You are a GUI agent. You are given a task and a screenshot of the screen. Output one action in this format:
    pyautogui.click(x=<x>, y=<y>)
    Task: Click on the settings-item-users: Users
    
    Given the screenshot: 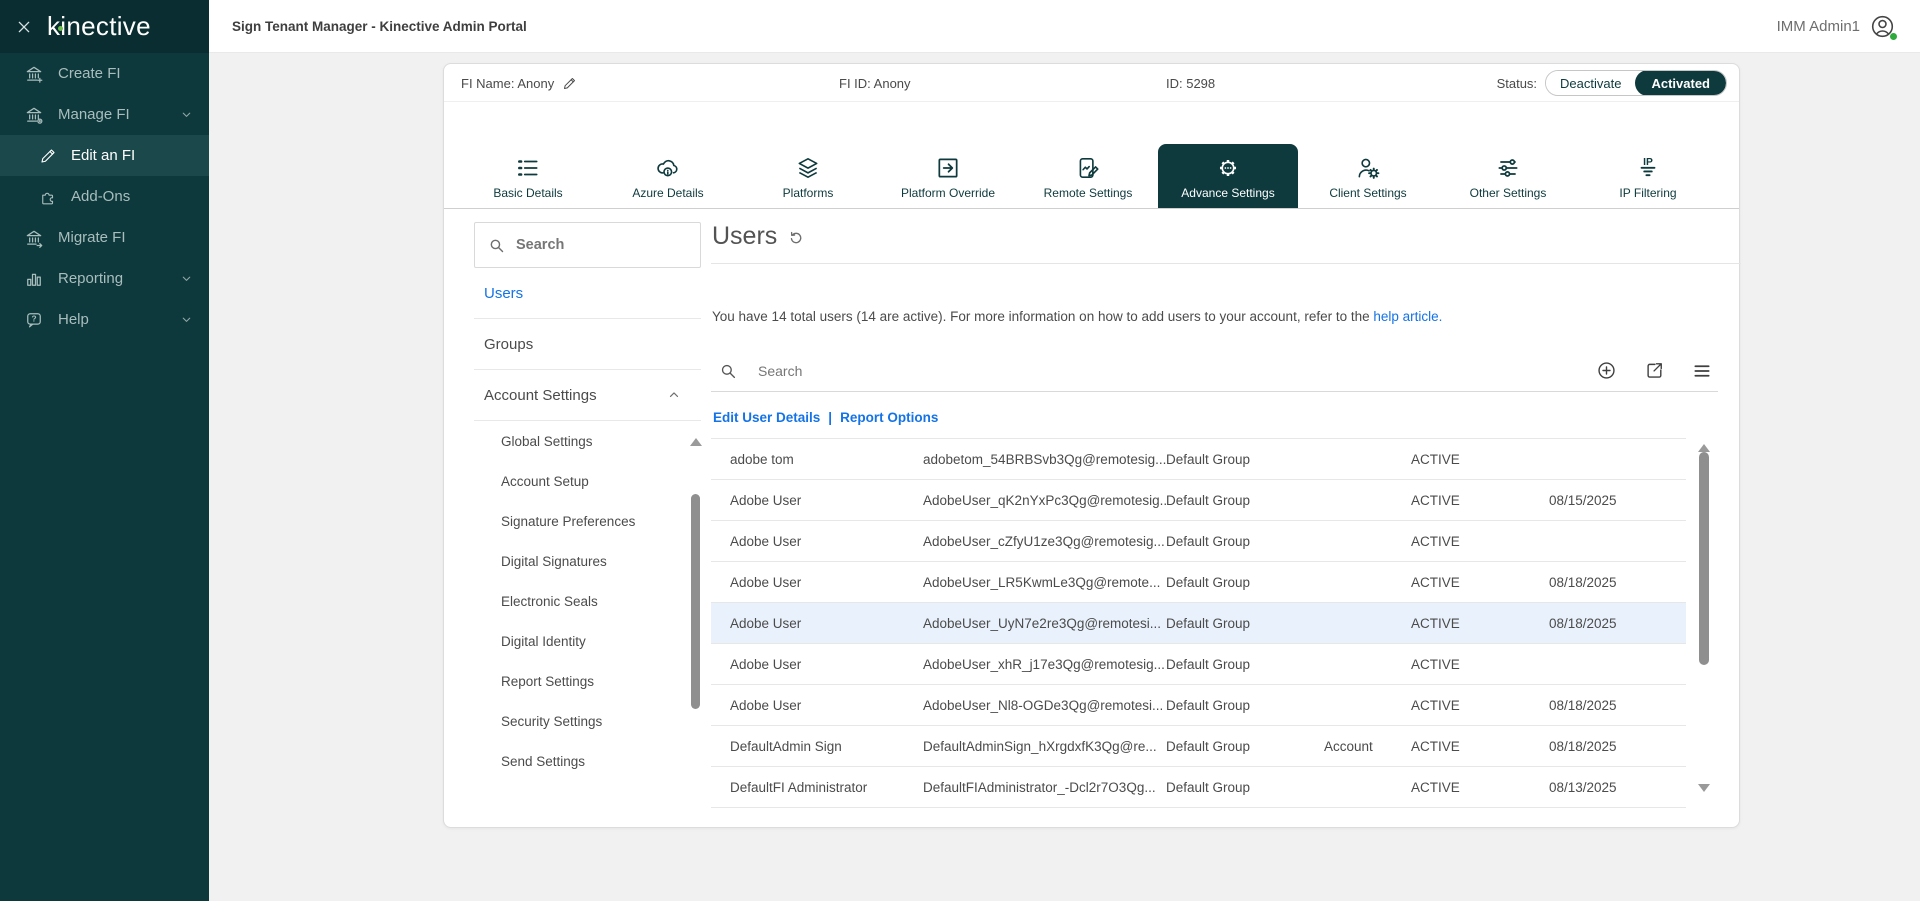 What is the action you would take?
    pyautogui.click(x=587, y=293)
    